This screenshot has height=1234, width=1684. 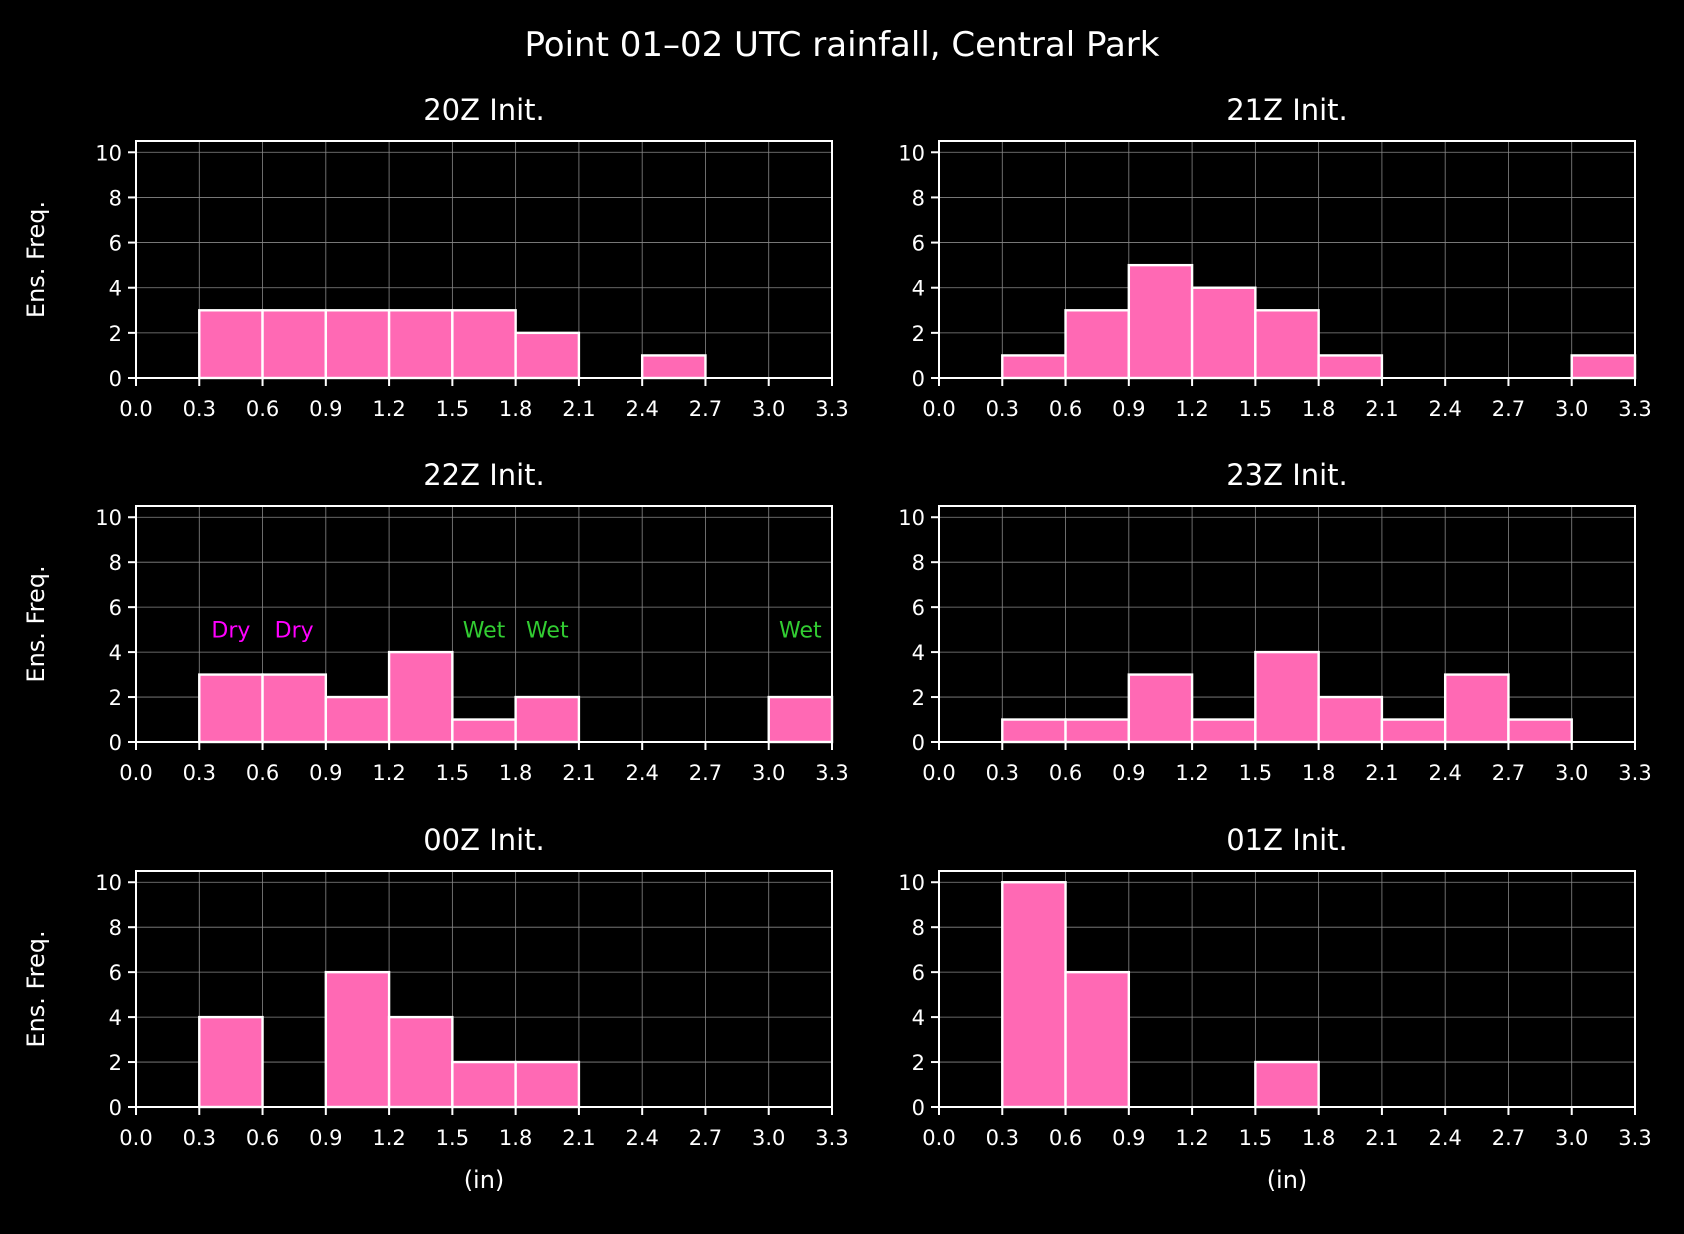 What do you see at coordinates (484, 631) in the screenshot?
I see `wet-annotation: Wet` at bounding box center [484, 631].